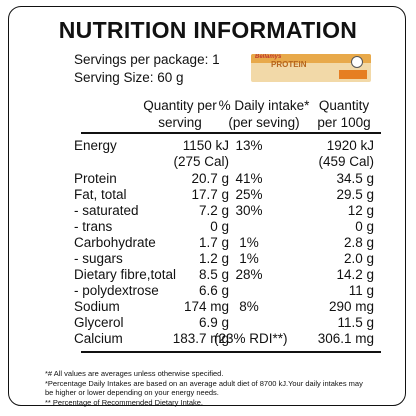  Describe the element at coordinates (208, 30) in the screenshot. I see `panel-title: NUTRITION INFORMATION` at that location.